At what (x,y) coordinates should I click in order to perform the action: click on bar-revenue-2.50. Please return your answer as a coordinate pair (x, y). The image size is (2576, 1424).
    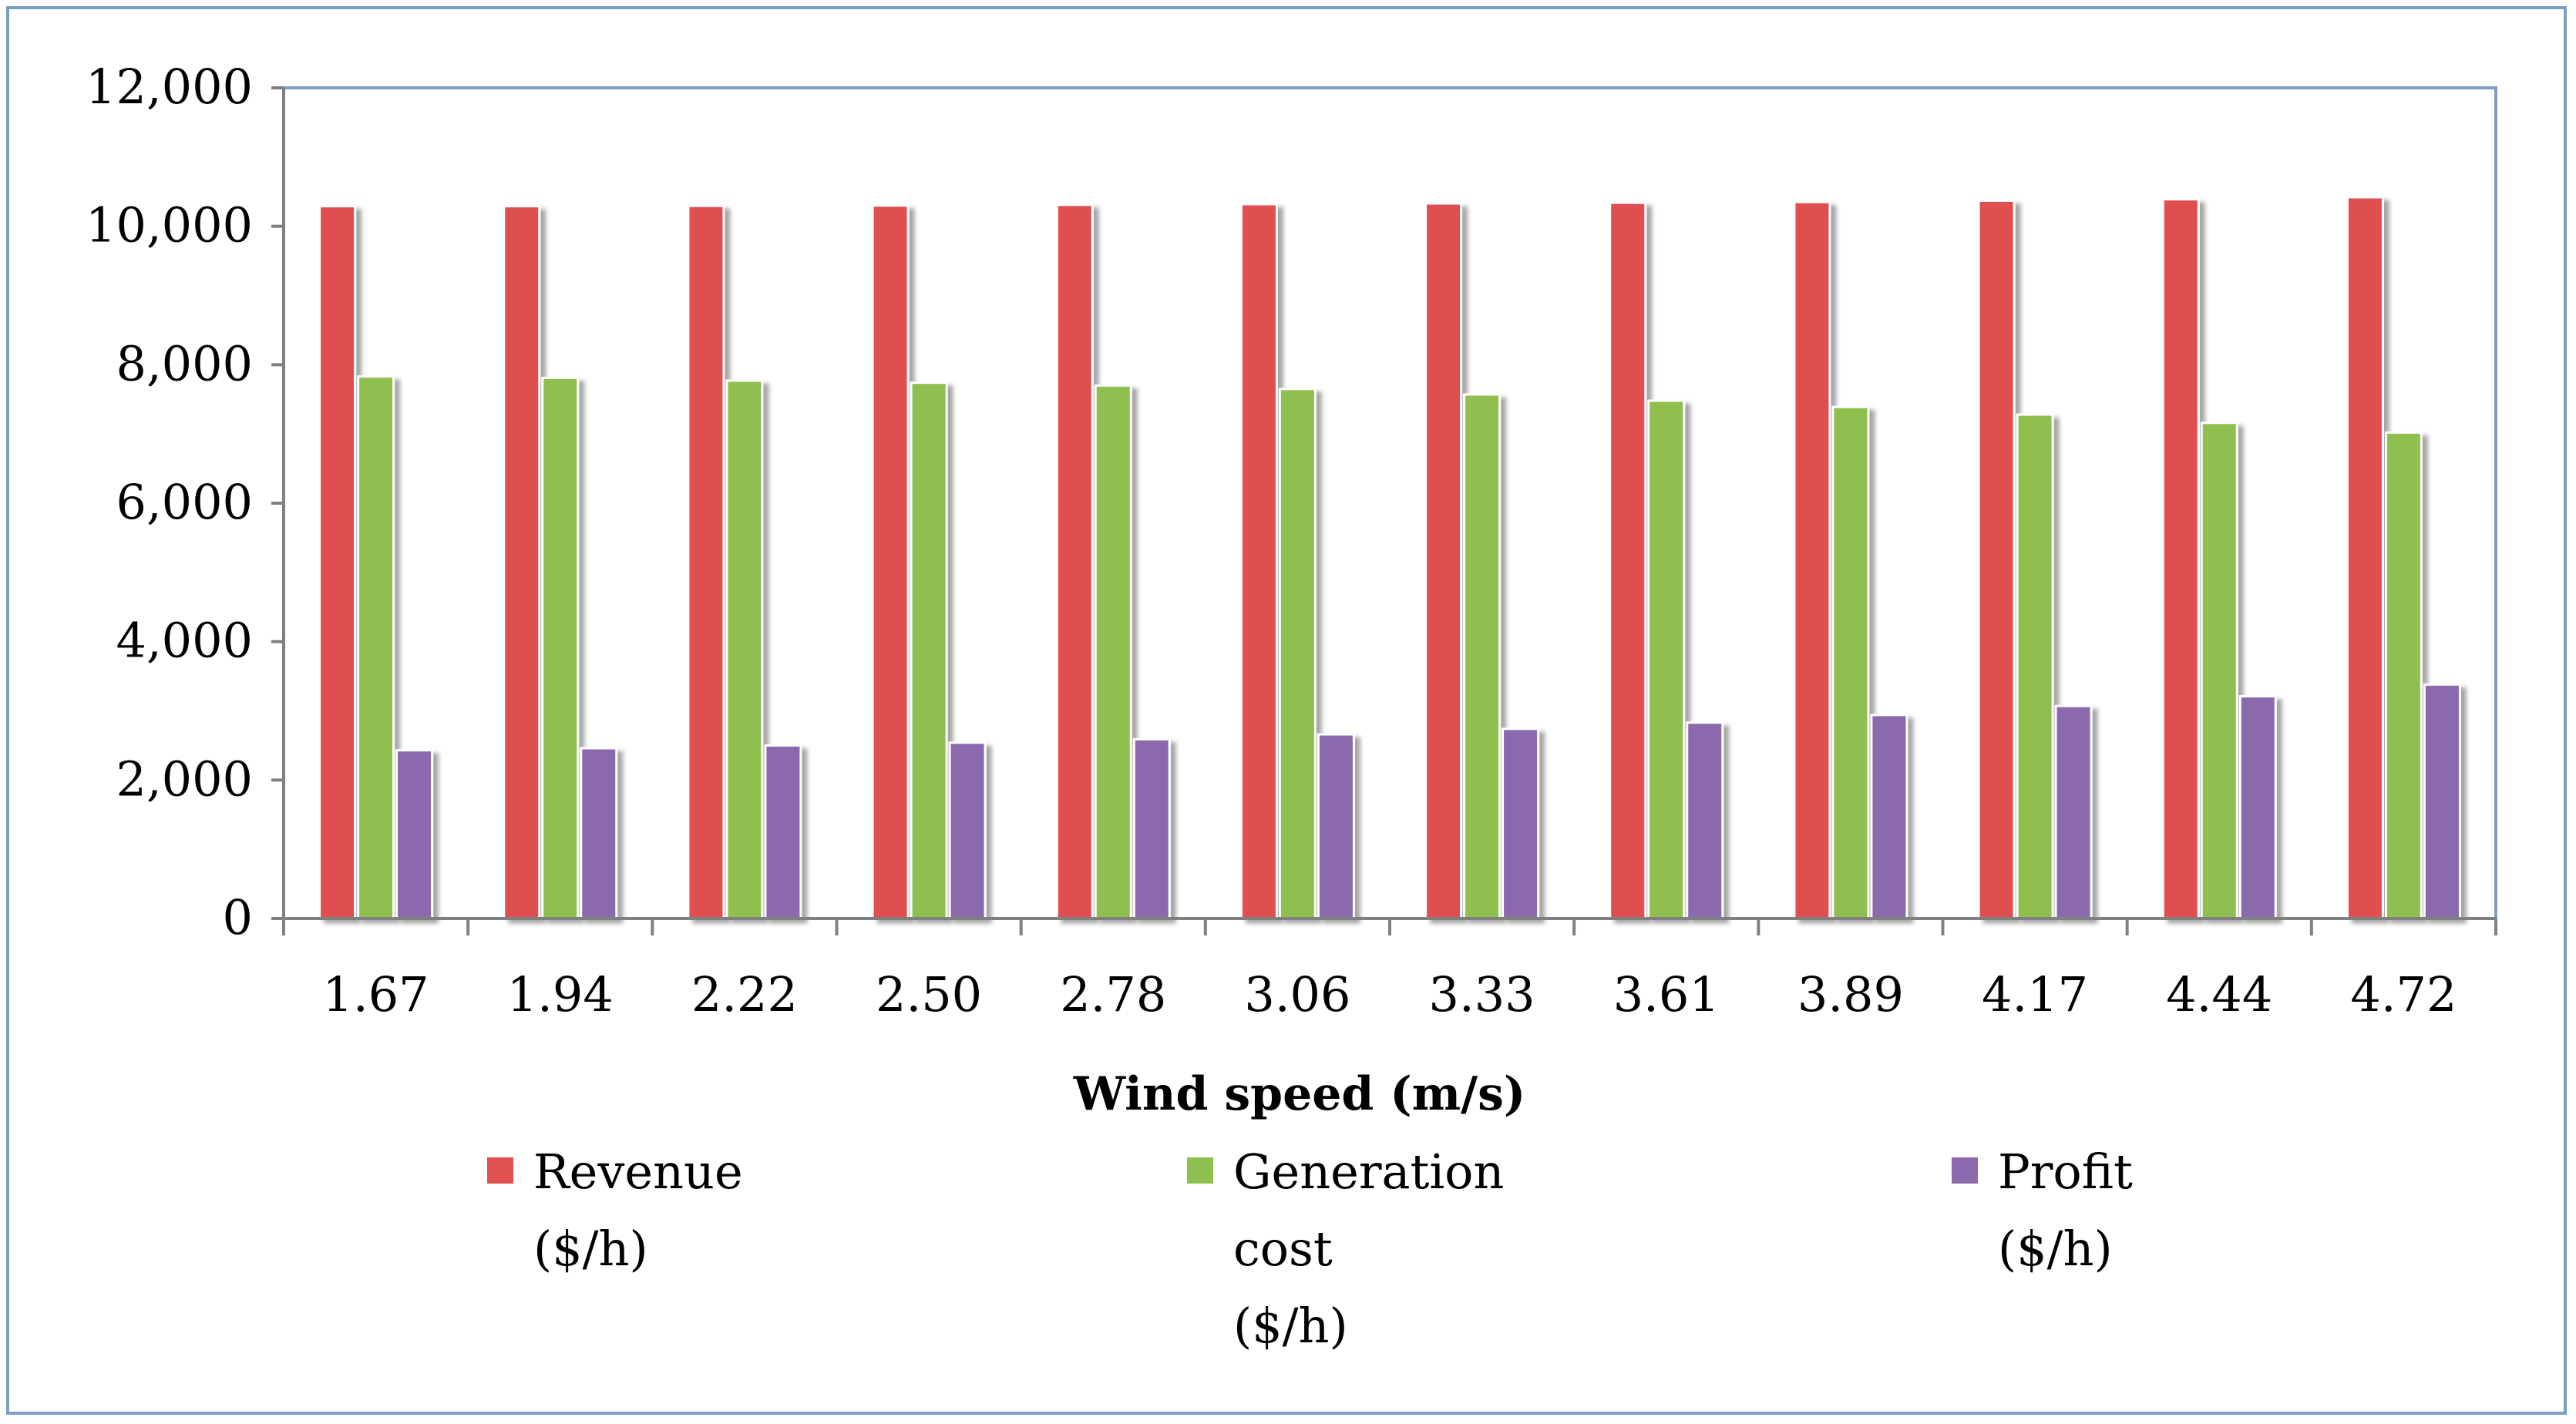
    Looking at the image, I should click on (890, 562).